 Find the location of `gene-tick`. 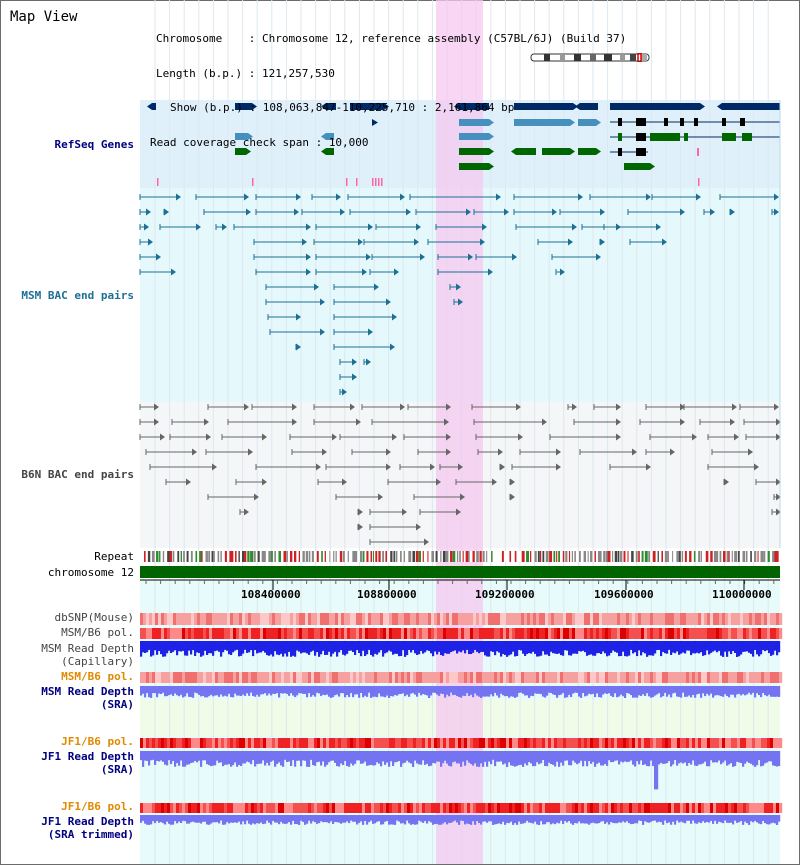

gene-tick is located at coordinates (253, 182).